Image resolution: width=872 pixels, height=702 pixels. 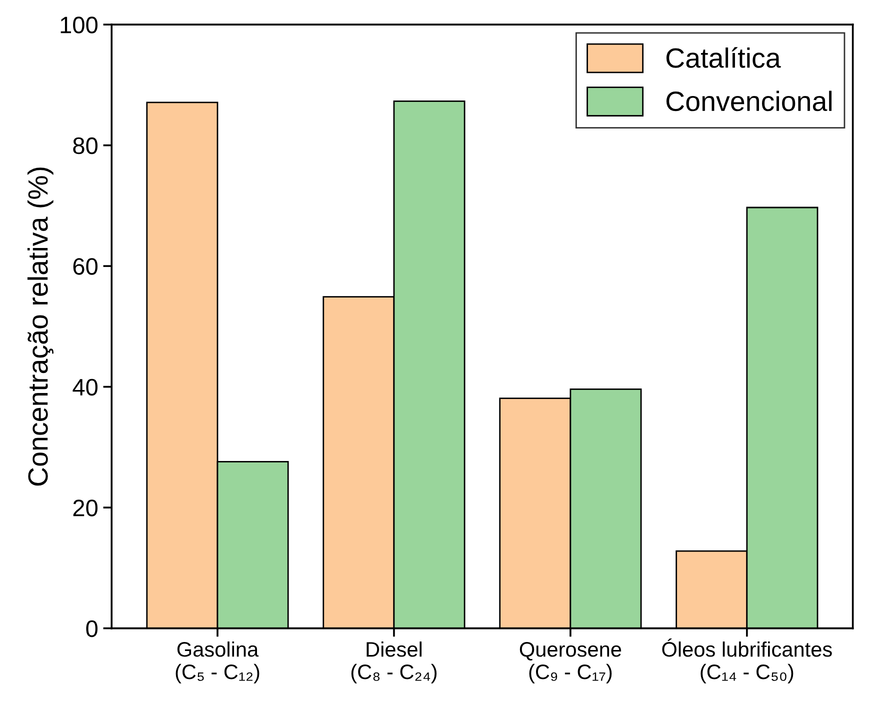 What do you see at coordinates (79, 25) in the screenshot?
I see `y-tick-label: 100` at bounding box center [79, 25].